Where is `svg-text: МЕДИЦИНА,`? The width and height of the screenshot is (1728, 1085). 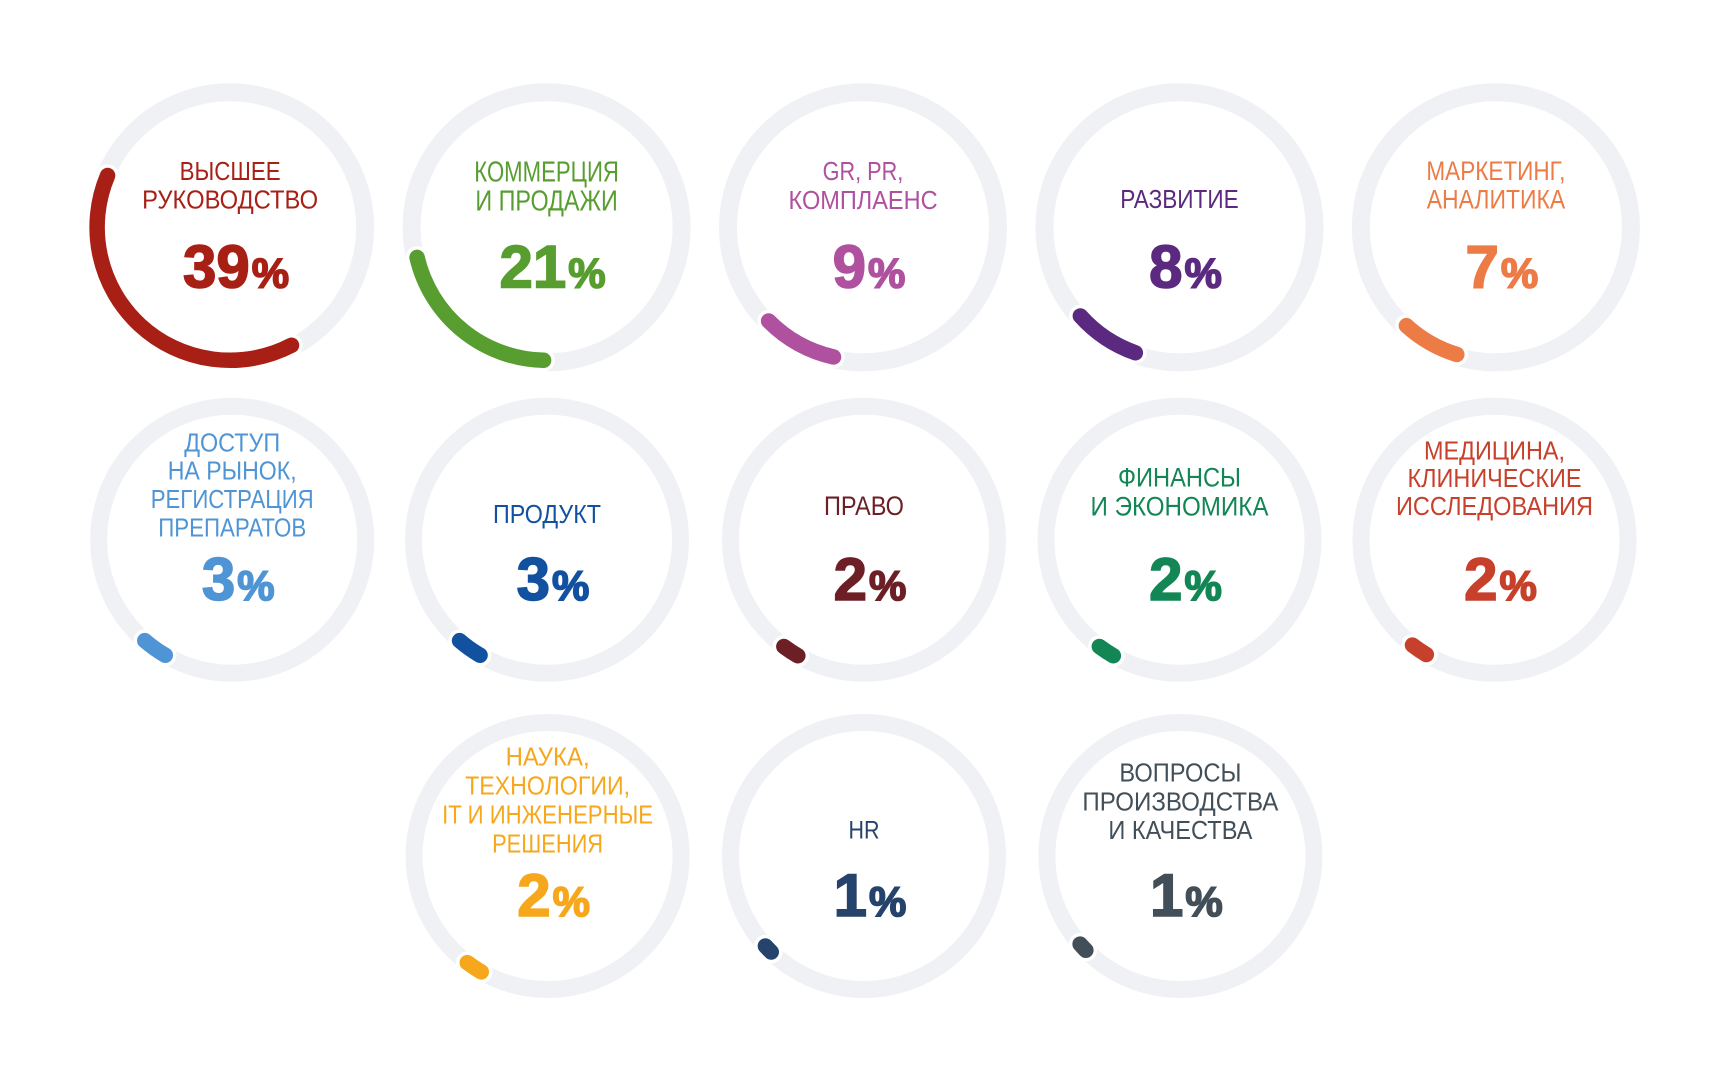 svg-text: МЕДИЦИНА, is located at coordinates (1494, 451).